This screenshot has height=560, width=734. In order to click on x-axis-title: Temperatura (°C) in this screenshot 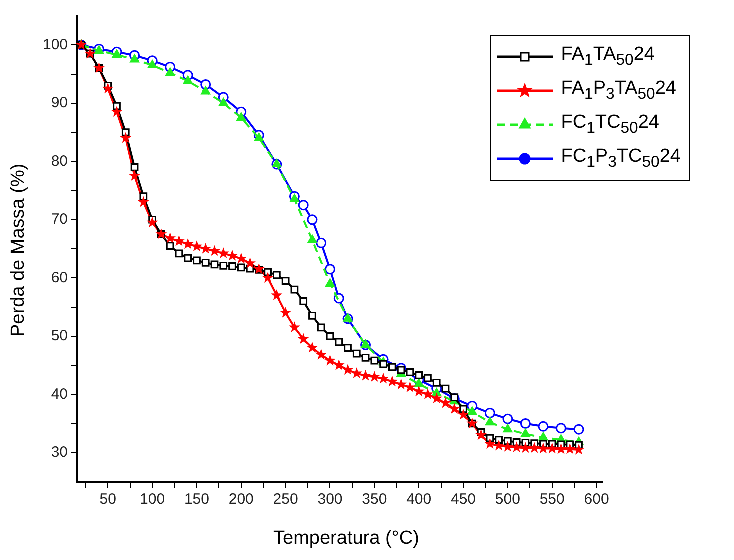, I will do `click(346, 539)`.